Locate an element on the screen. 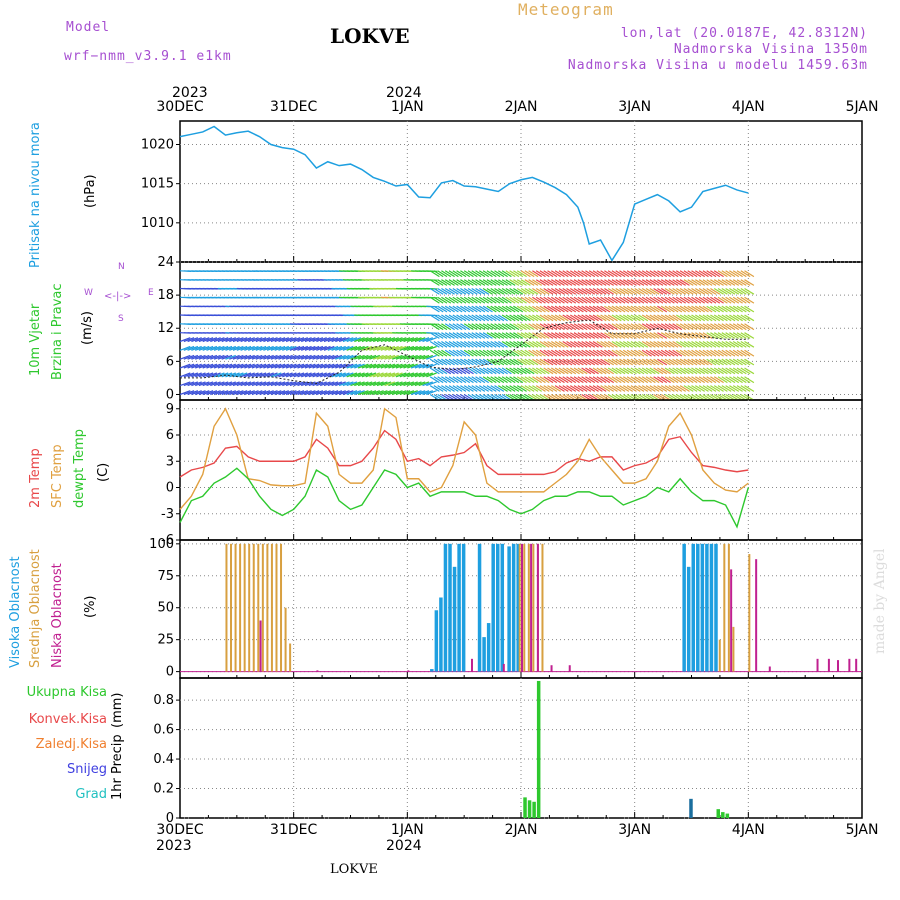  ytick-label: 12 is located at coordinates (165, 328).